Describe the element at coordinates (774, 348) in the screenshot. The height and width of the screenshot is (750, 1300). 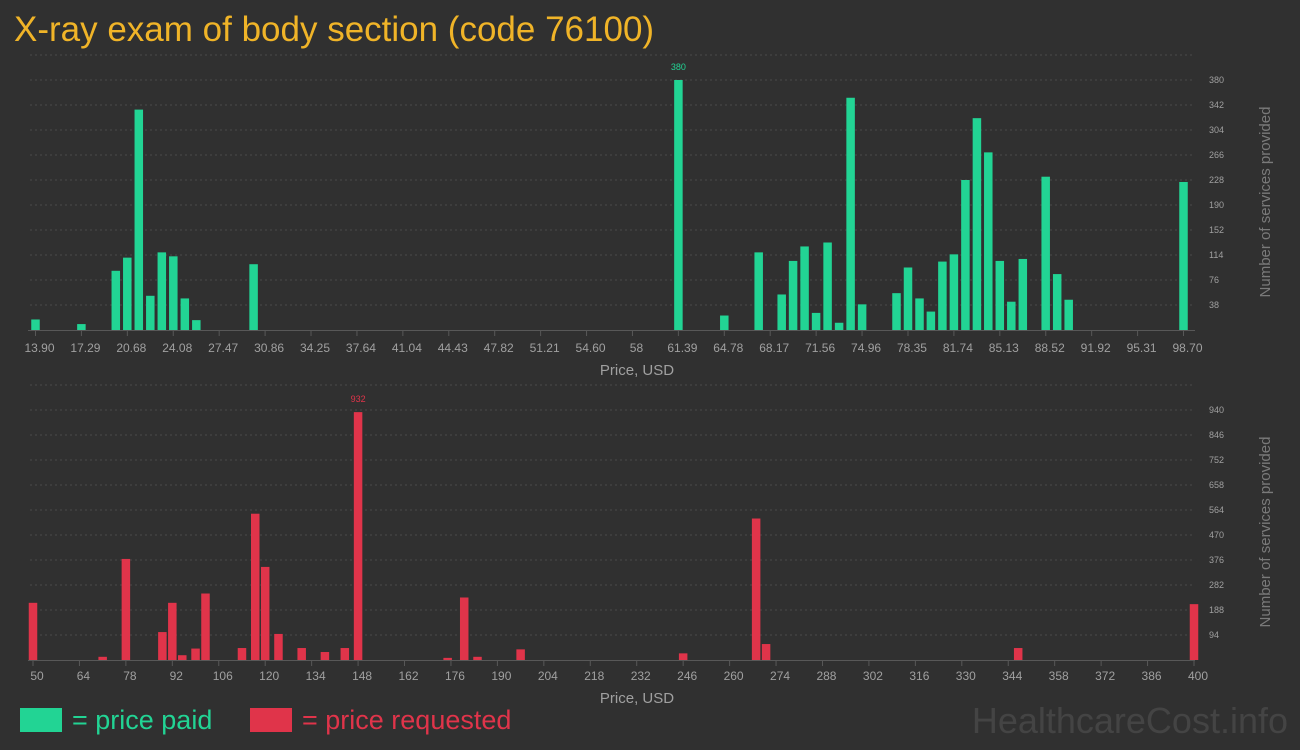
I see `x-tick-label: 68.17` at that location.